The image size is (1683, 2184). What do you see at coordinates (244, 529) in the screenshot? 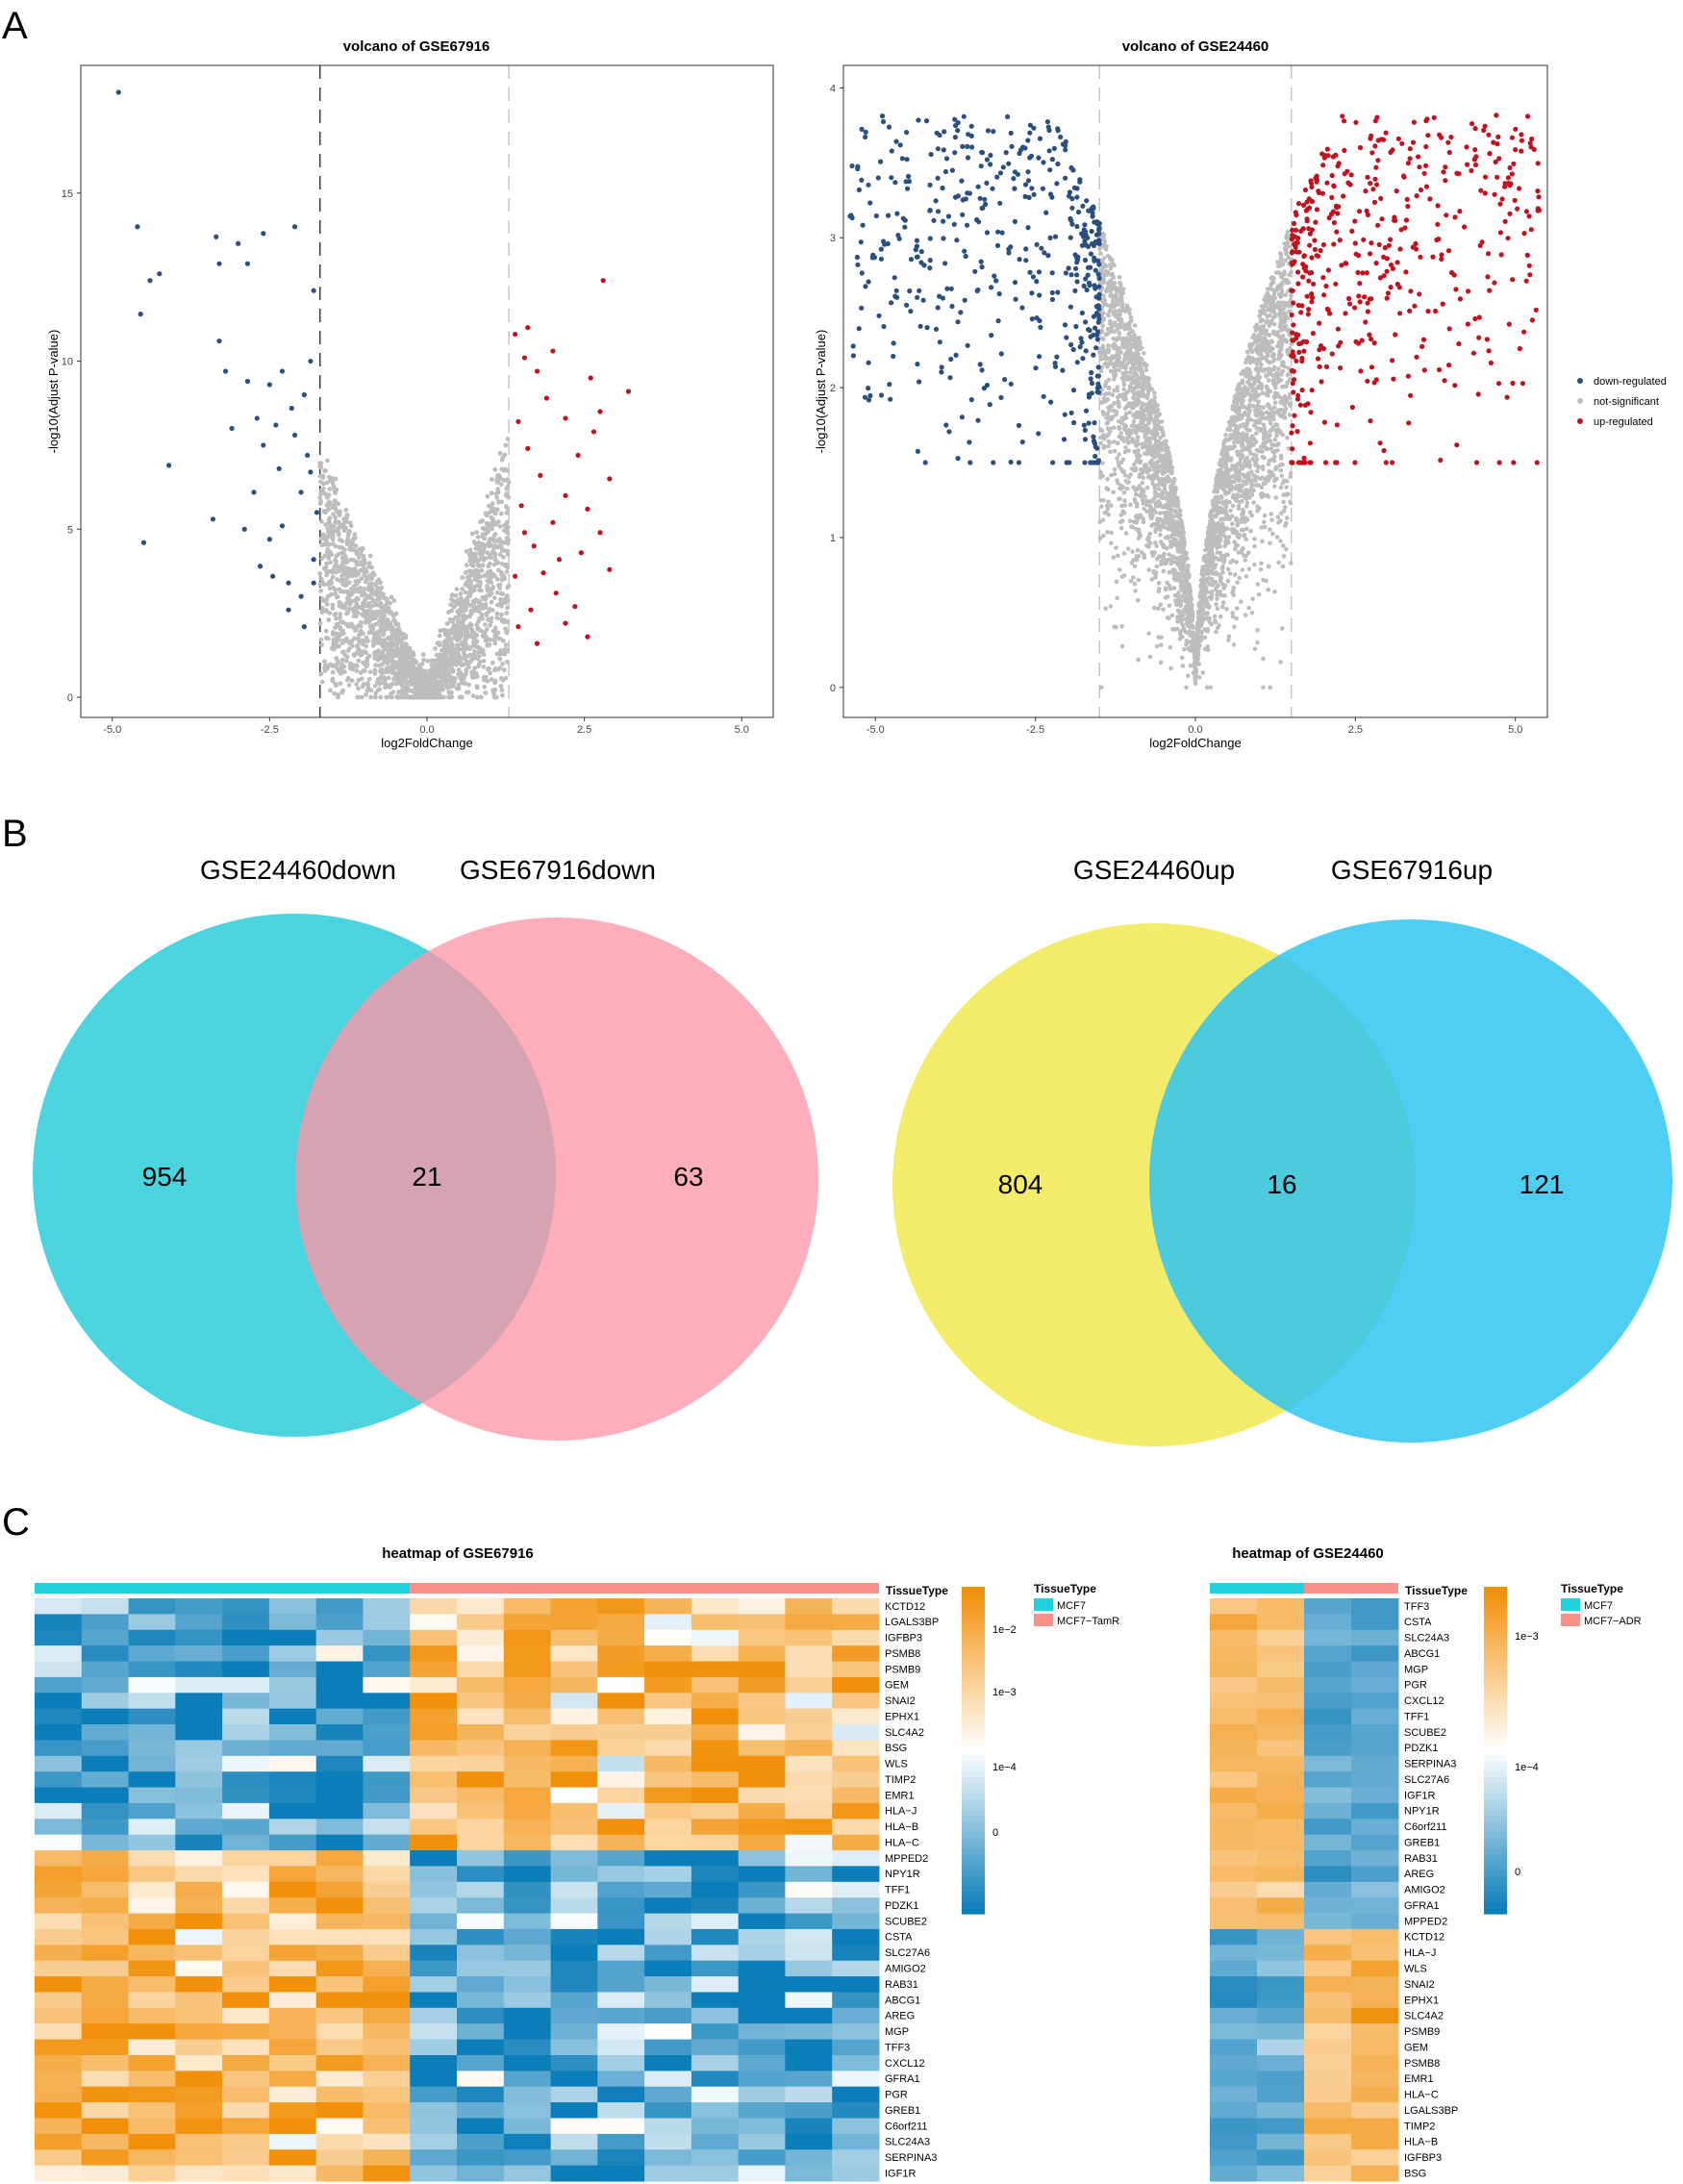
I see `point-down-regulated` at bounding box center [244, 529].